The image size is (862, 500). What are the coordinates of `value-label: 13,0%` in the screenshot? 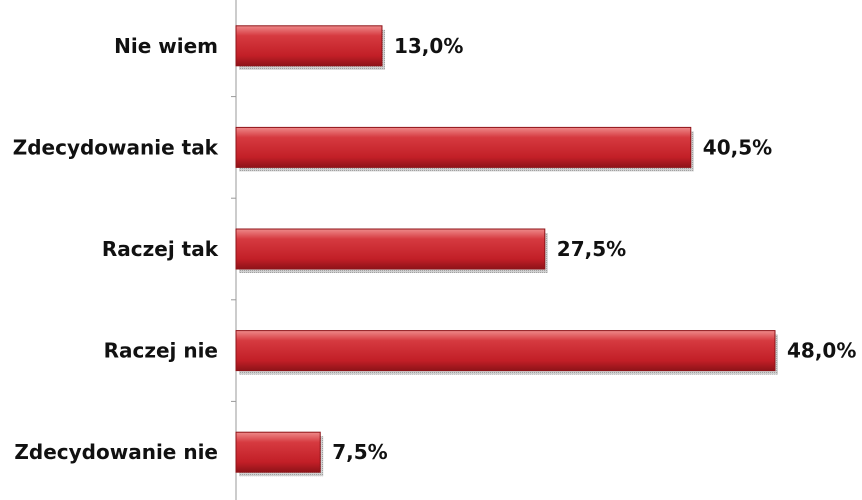 It's located at (428, 46).